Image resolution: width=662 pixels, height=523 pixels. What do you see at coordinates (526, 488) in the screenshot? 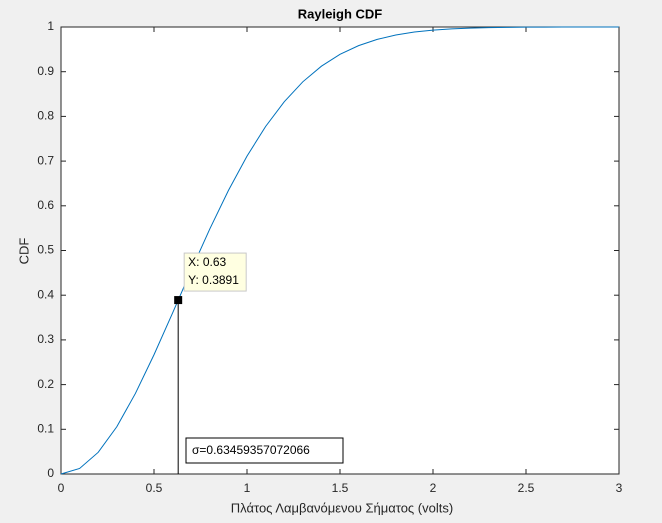
I see `x-tick-label: 2.5` at bounding box center [526, 488].